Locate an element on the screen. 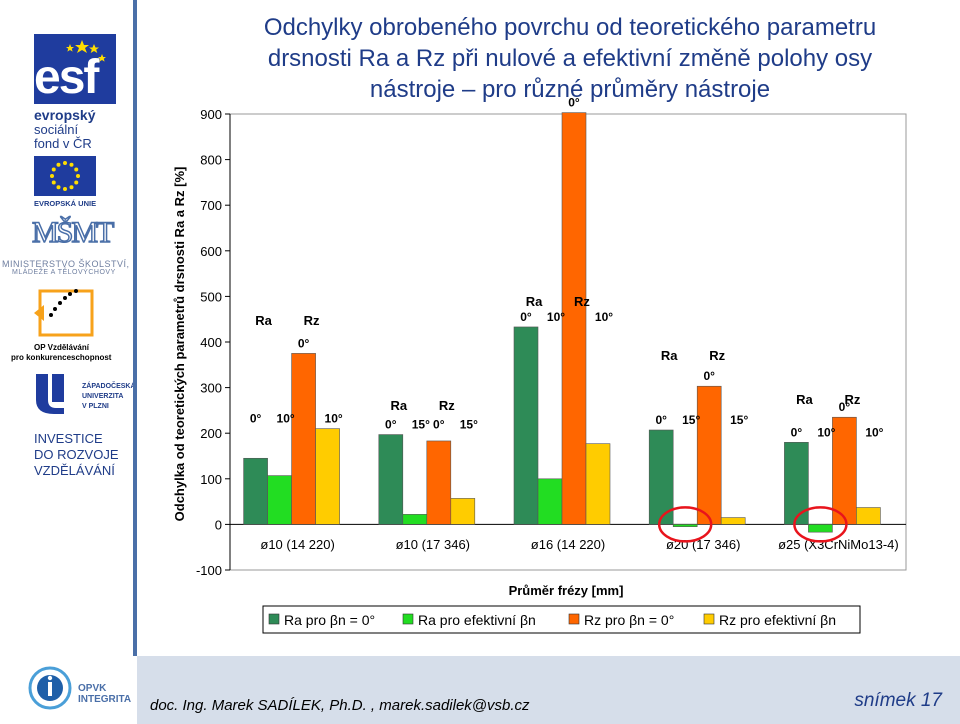 The height and width of the screenshot is (724, 960). esf-line-3: fond v ČR is located at coordinates (63, 143).